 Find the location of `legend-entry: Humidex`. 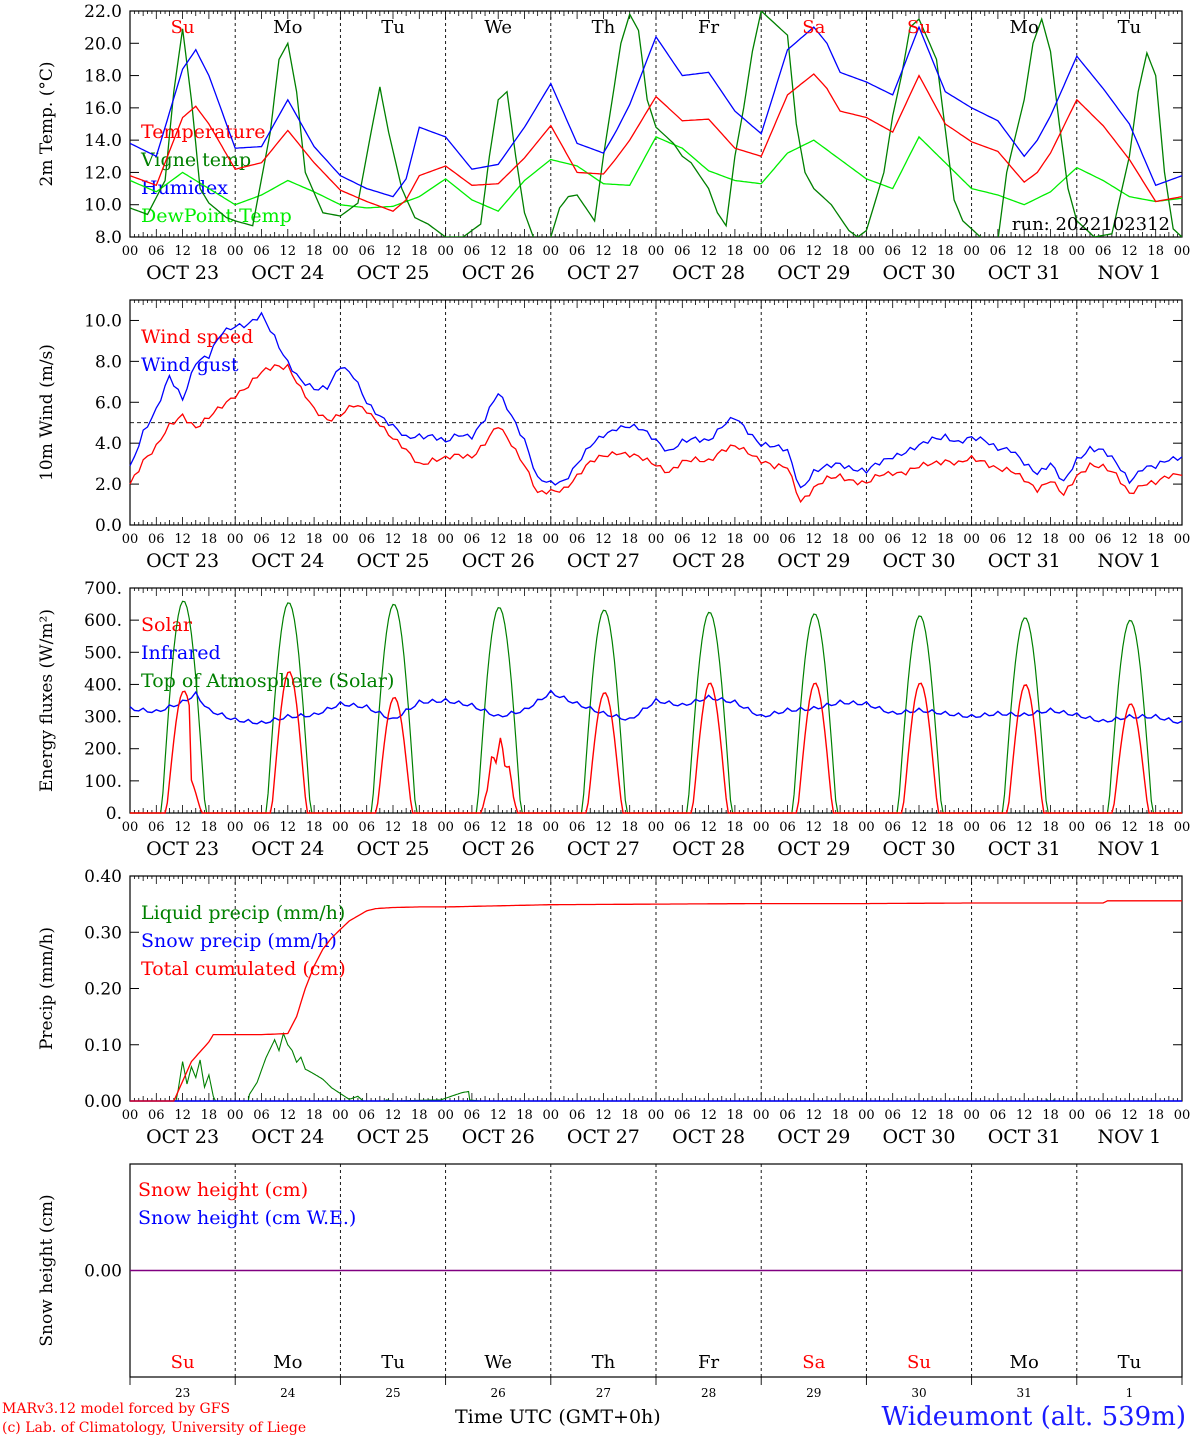

legend-entry: Humidex is located at coordinates (184, 188).